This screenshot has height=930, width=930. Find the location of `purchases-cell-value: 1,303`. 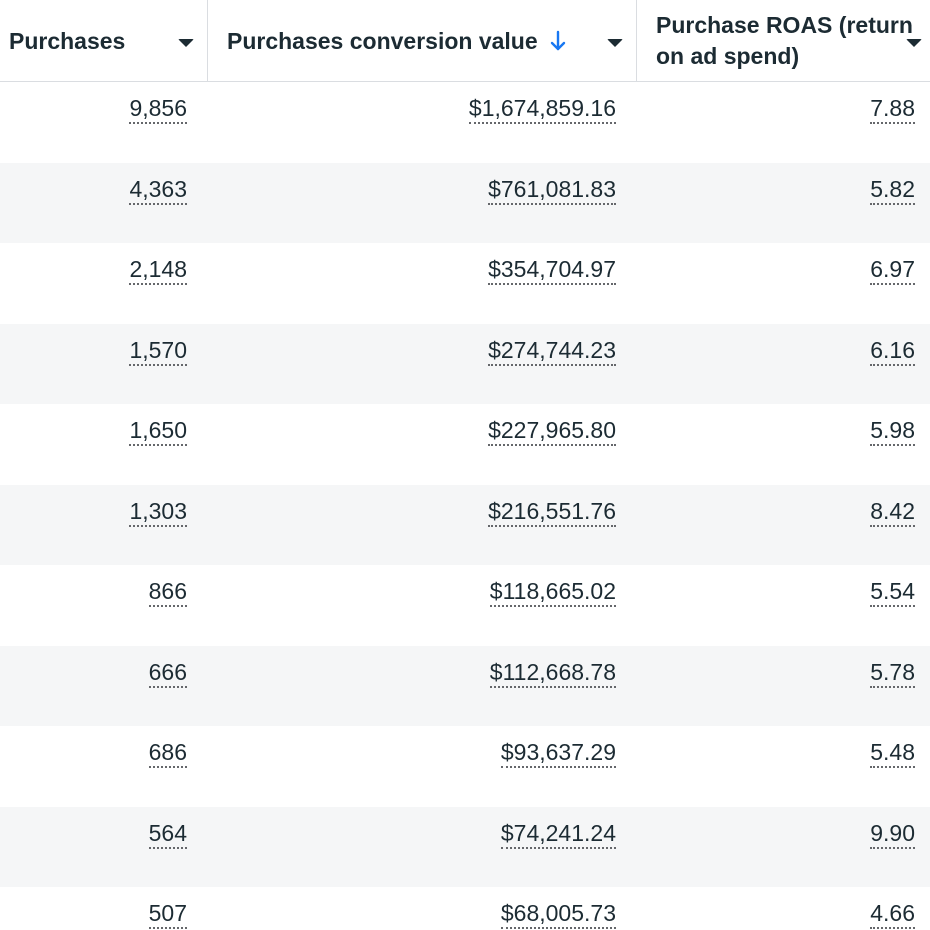

purchases-cell-value: 1,303 is located at coordinates (158, 512).